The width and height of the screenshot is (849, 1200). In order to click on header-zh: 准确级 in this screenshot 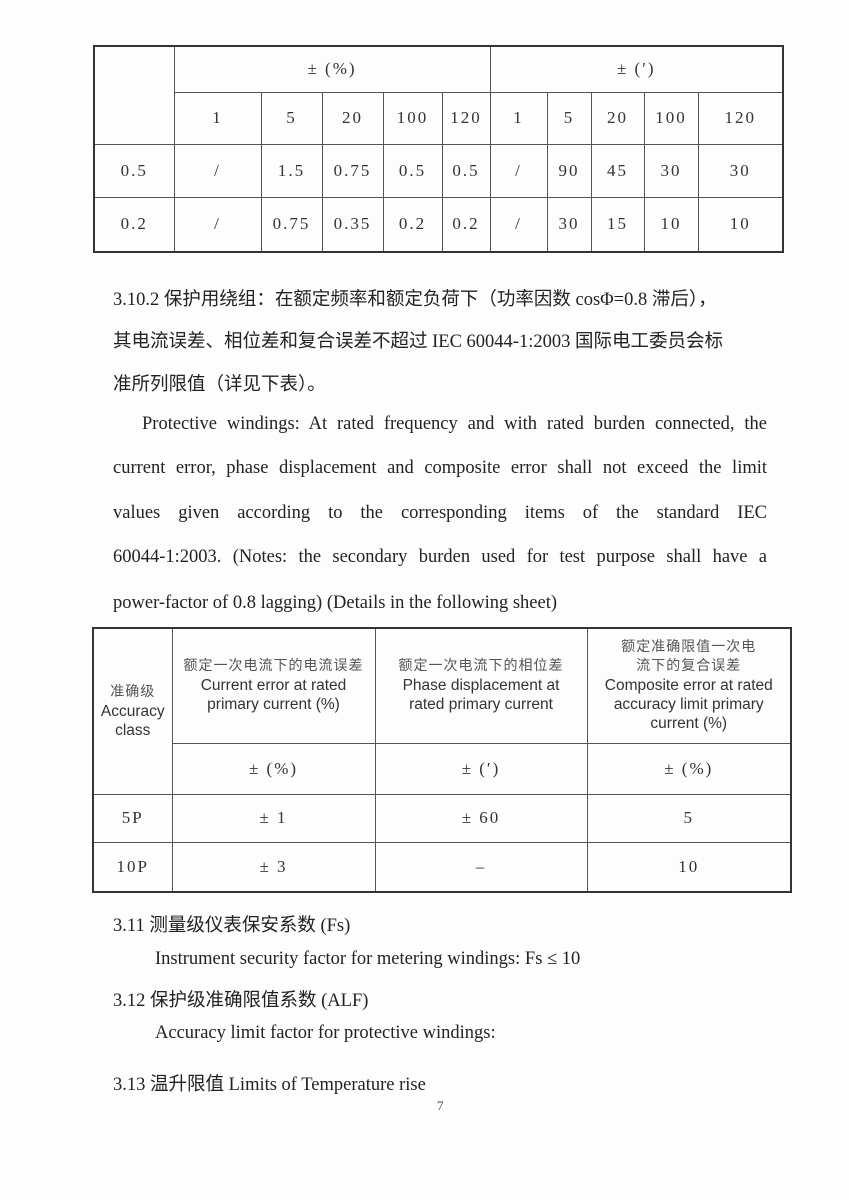, I will do `click(133, 691)`.